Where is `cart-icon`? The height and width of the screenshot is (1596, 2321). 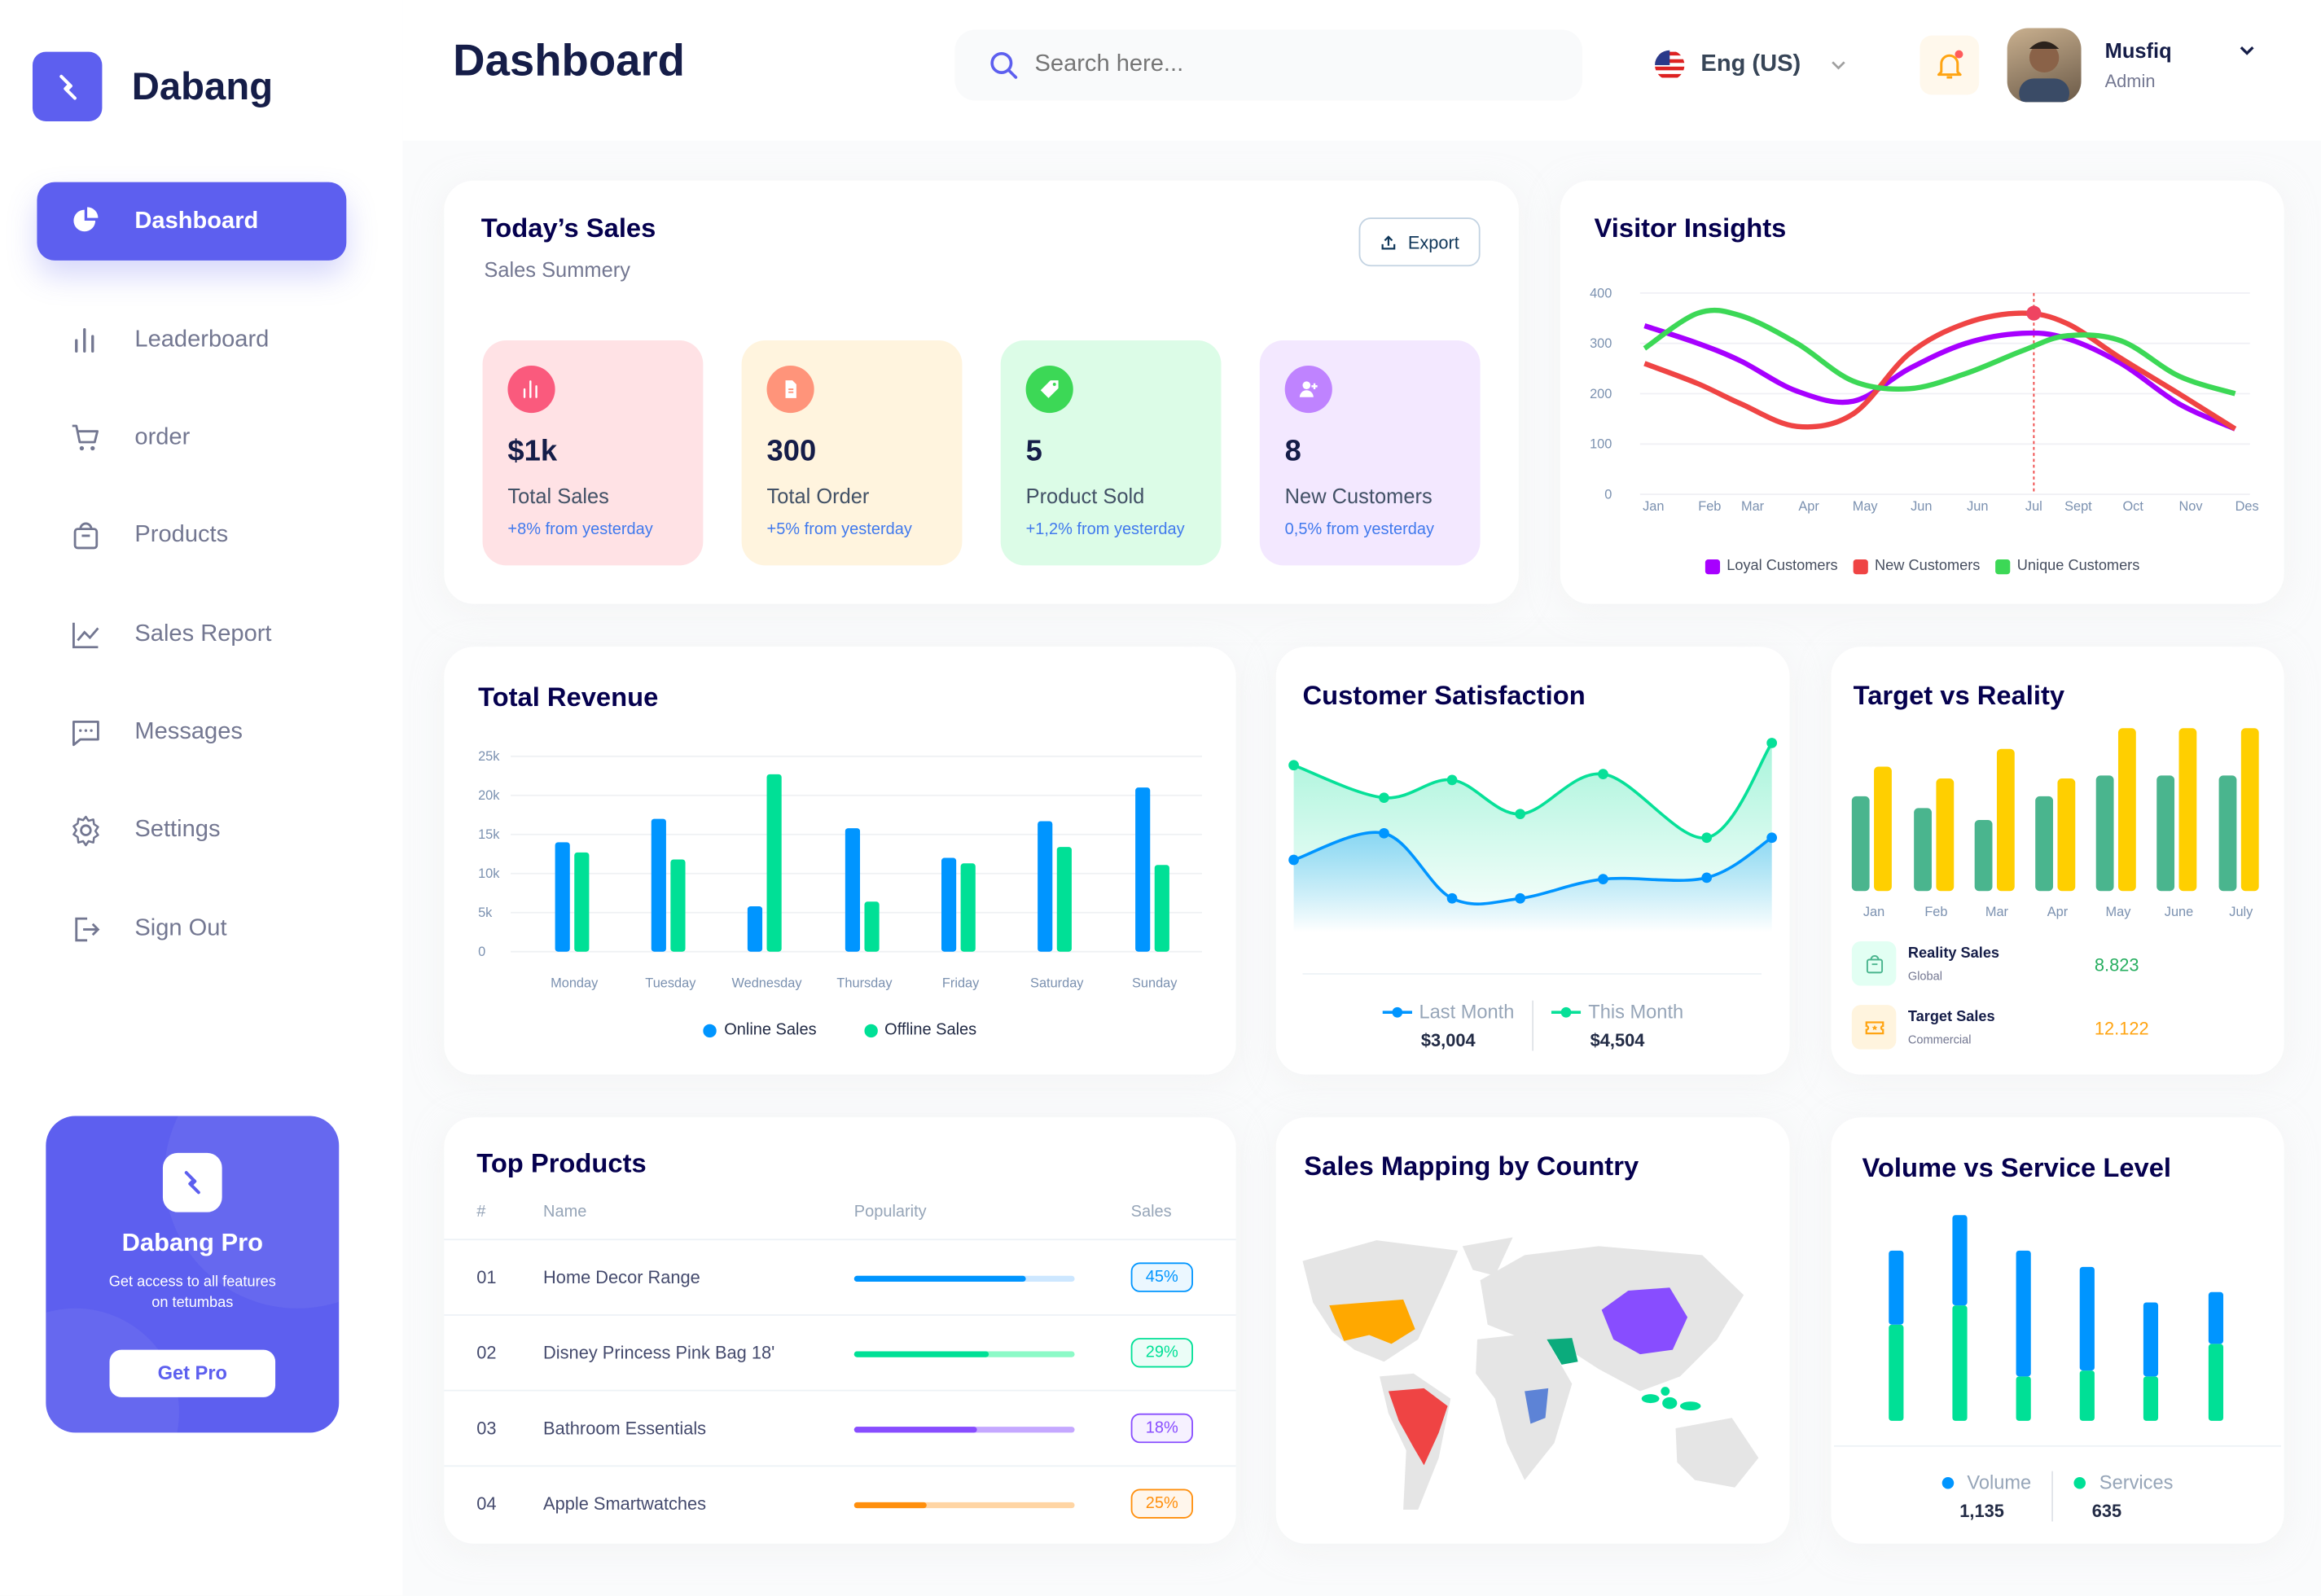 cart-icon is located at coordinates (85, 436).